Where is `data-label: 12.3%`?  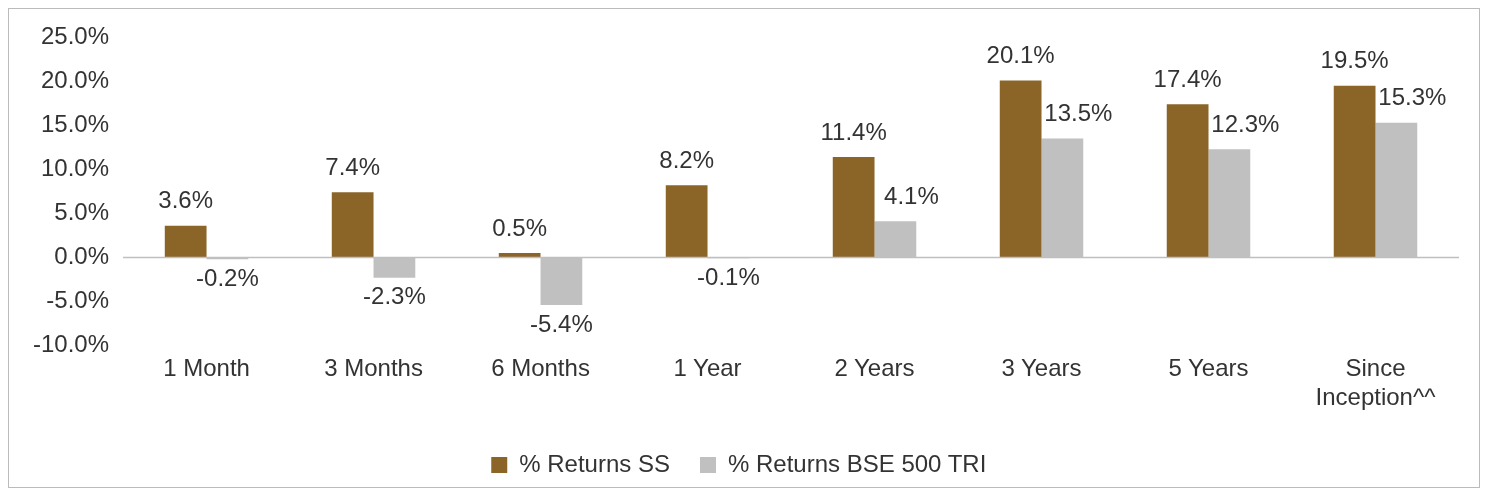 data-label: 12.3% is located at coordinates (1245, 123).